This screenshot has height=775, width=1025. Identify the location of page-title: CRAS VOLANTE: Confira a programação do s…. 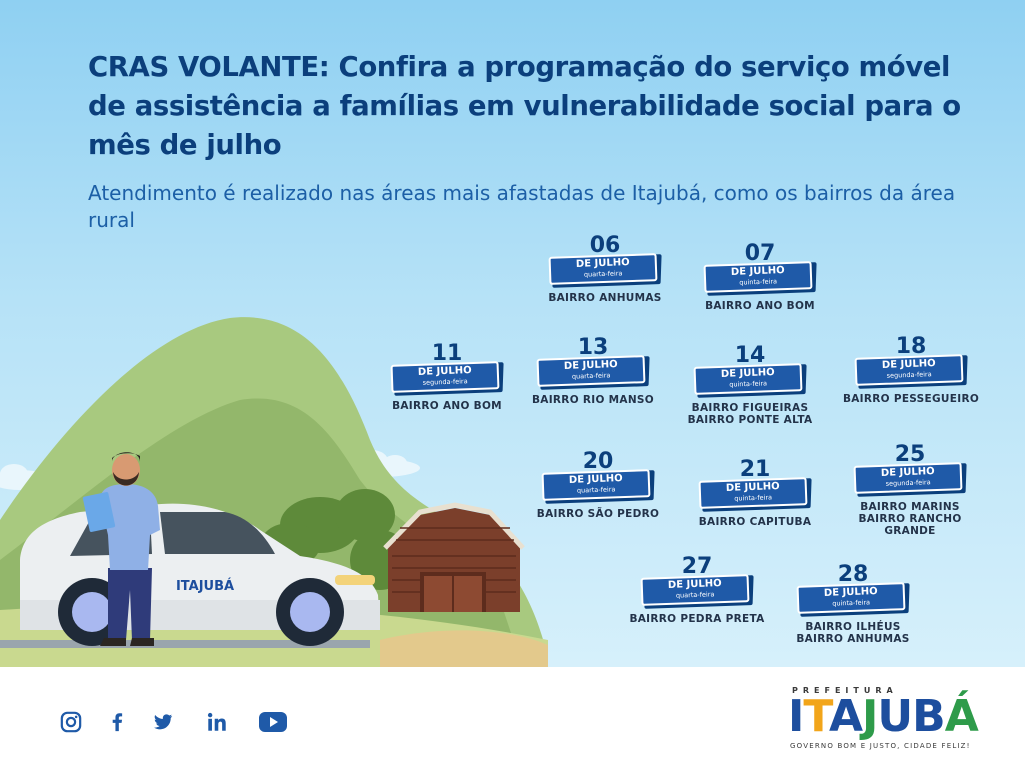
(524, 106).